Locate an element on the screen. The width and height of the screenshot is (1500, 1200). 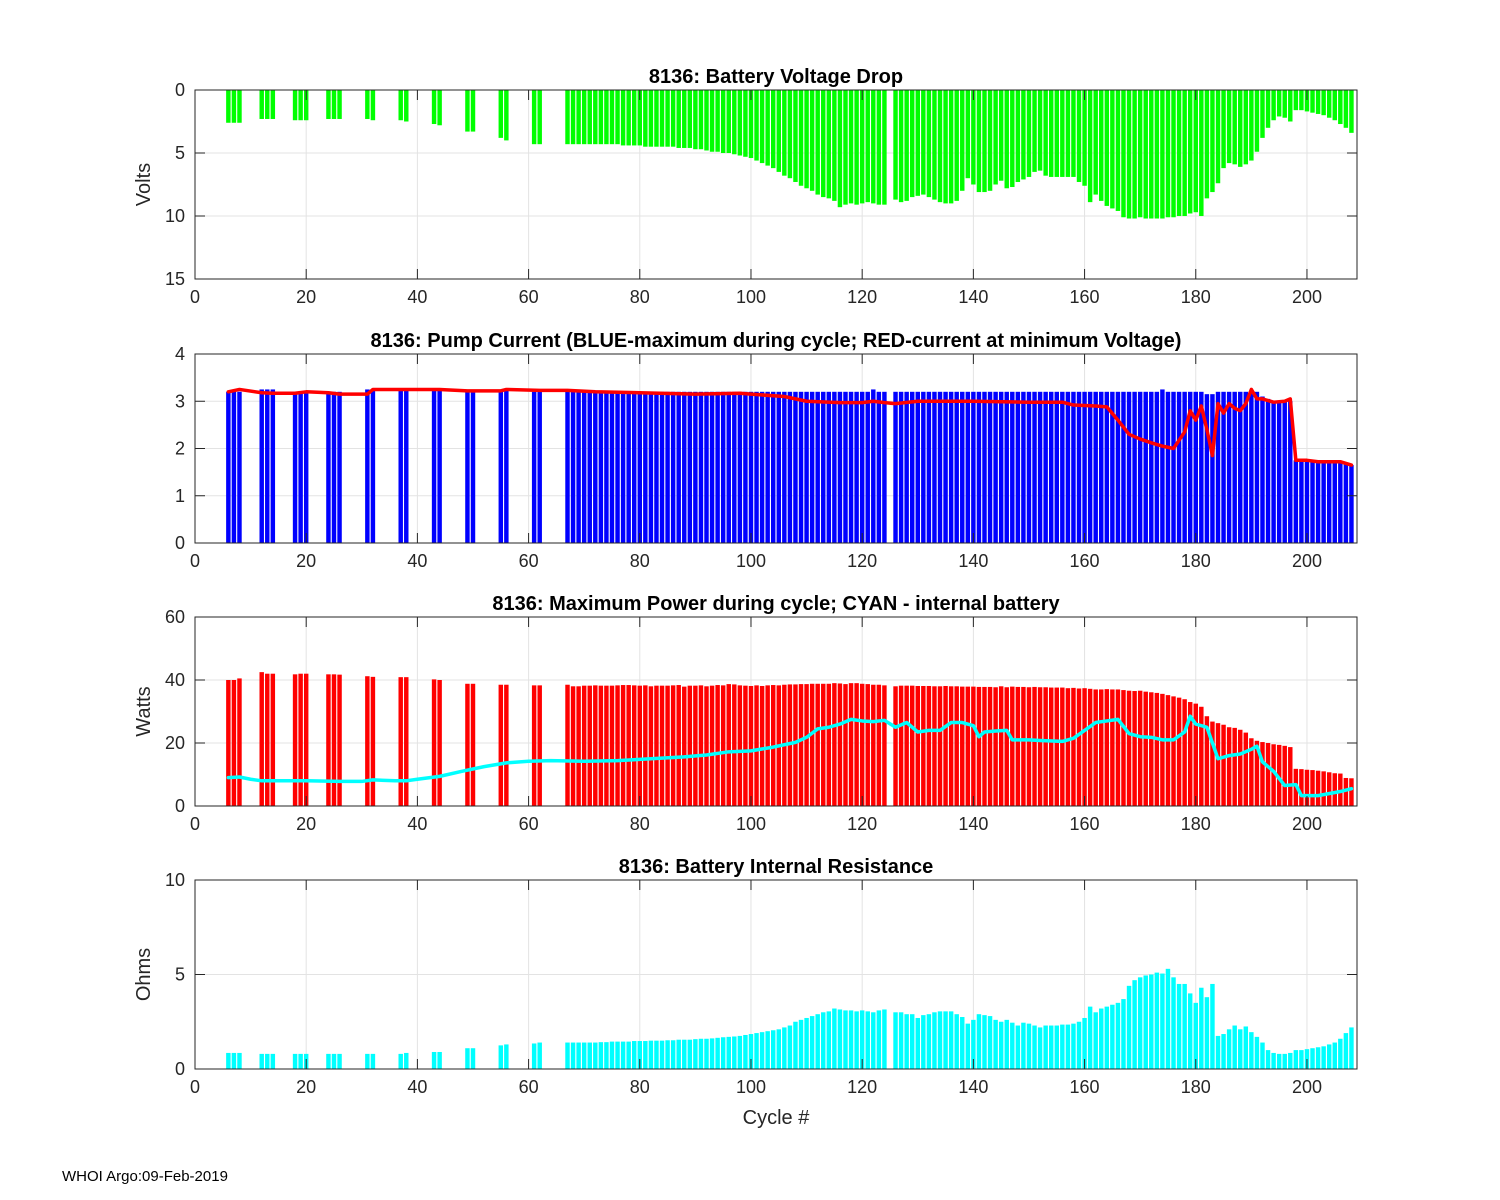
x-tick-label: 20 is located at coordinates (306, 1087).